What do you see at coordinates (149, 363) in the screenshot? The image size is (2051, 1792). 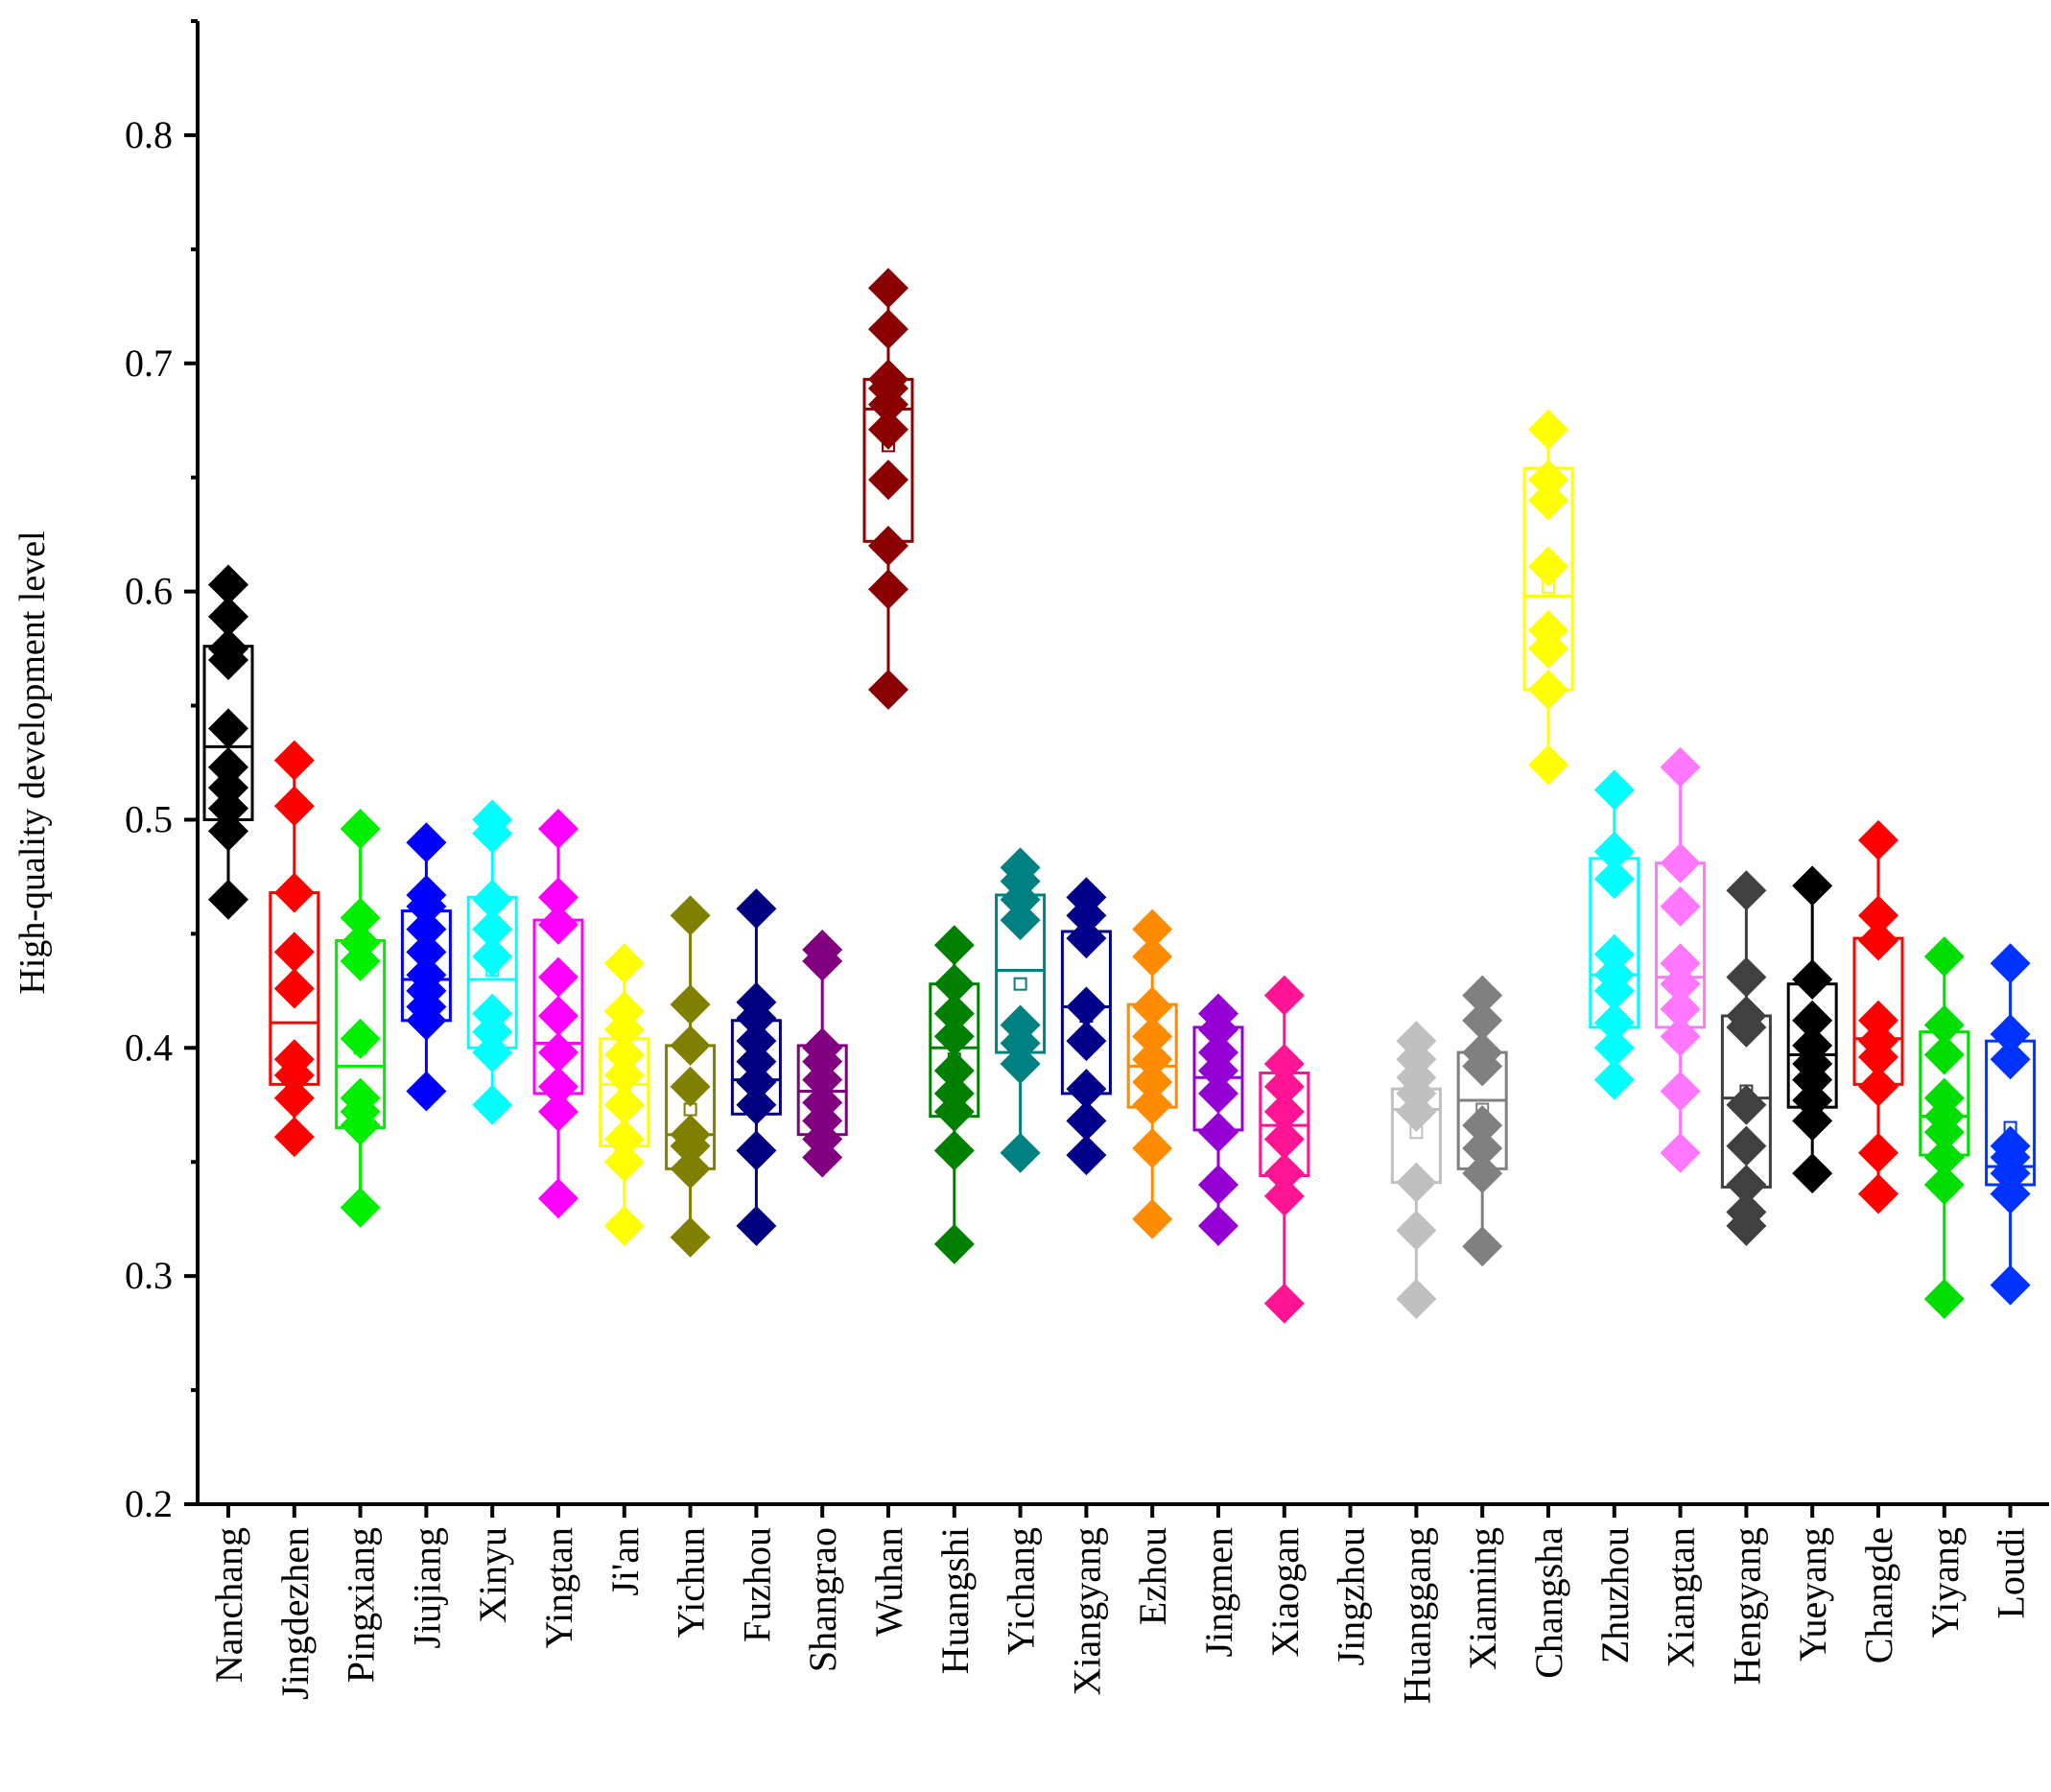 I see `y-tick-label: 0.7` at bounding box center [149, 363].